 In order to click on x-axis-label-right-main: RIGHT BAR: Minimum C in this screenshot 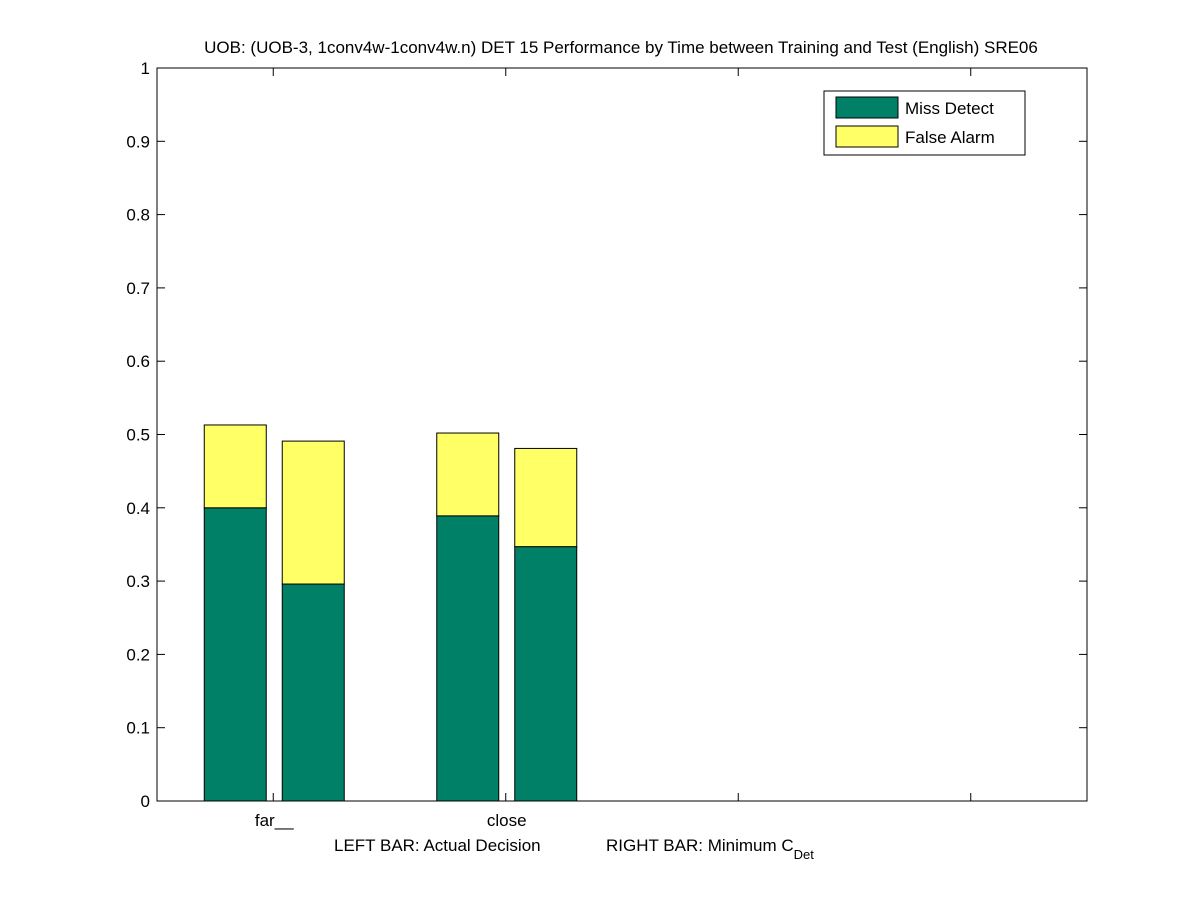, I will do `click(700, 845)`.